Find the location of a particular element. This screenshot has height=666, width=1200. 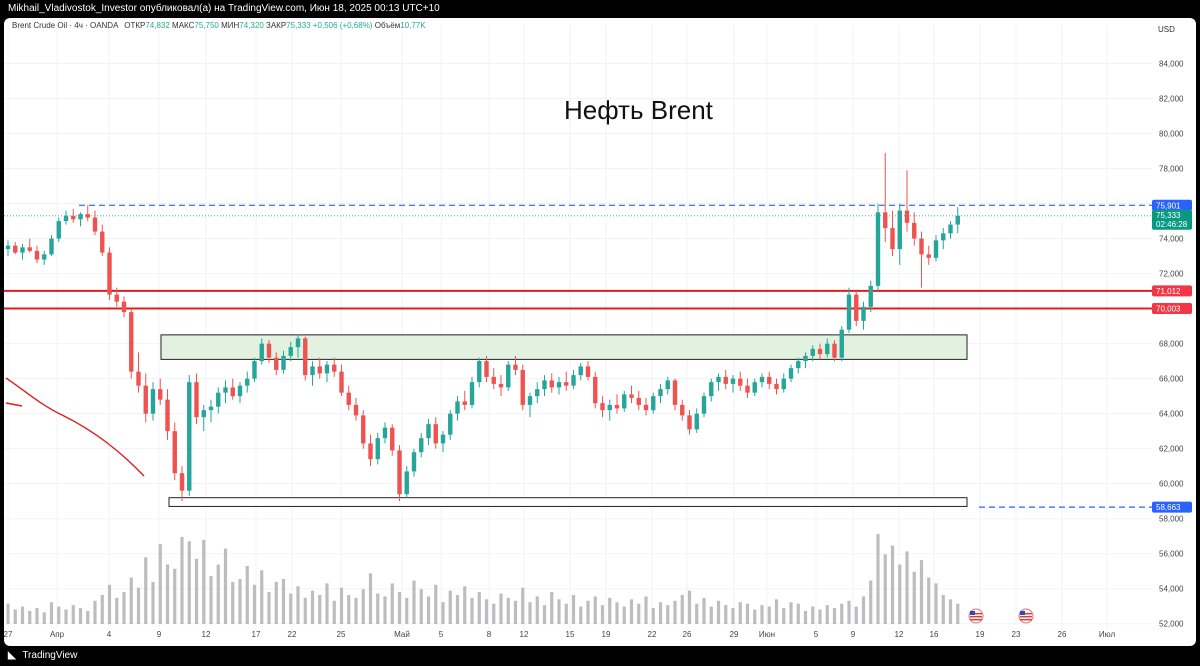

freehand-curve is located at coordinates (75, 427).